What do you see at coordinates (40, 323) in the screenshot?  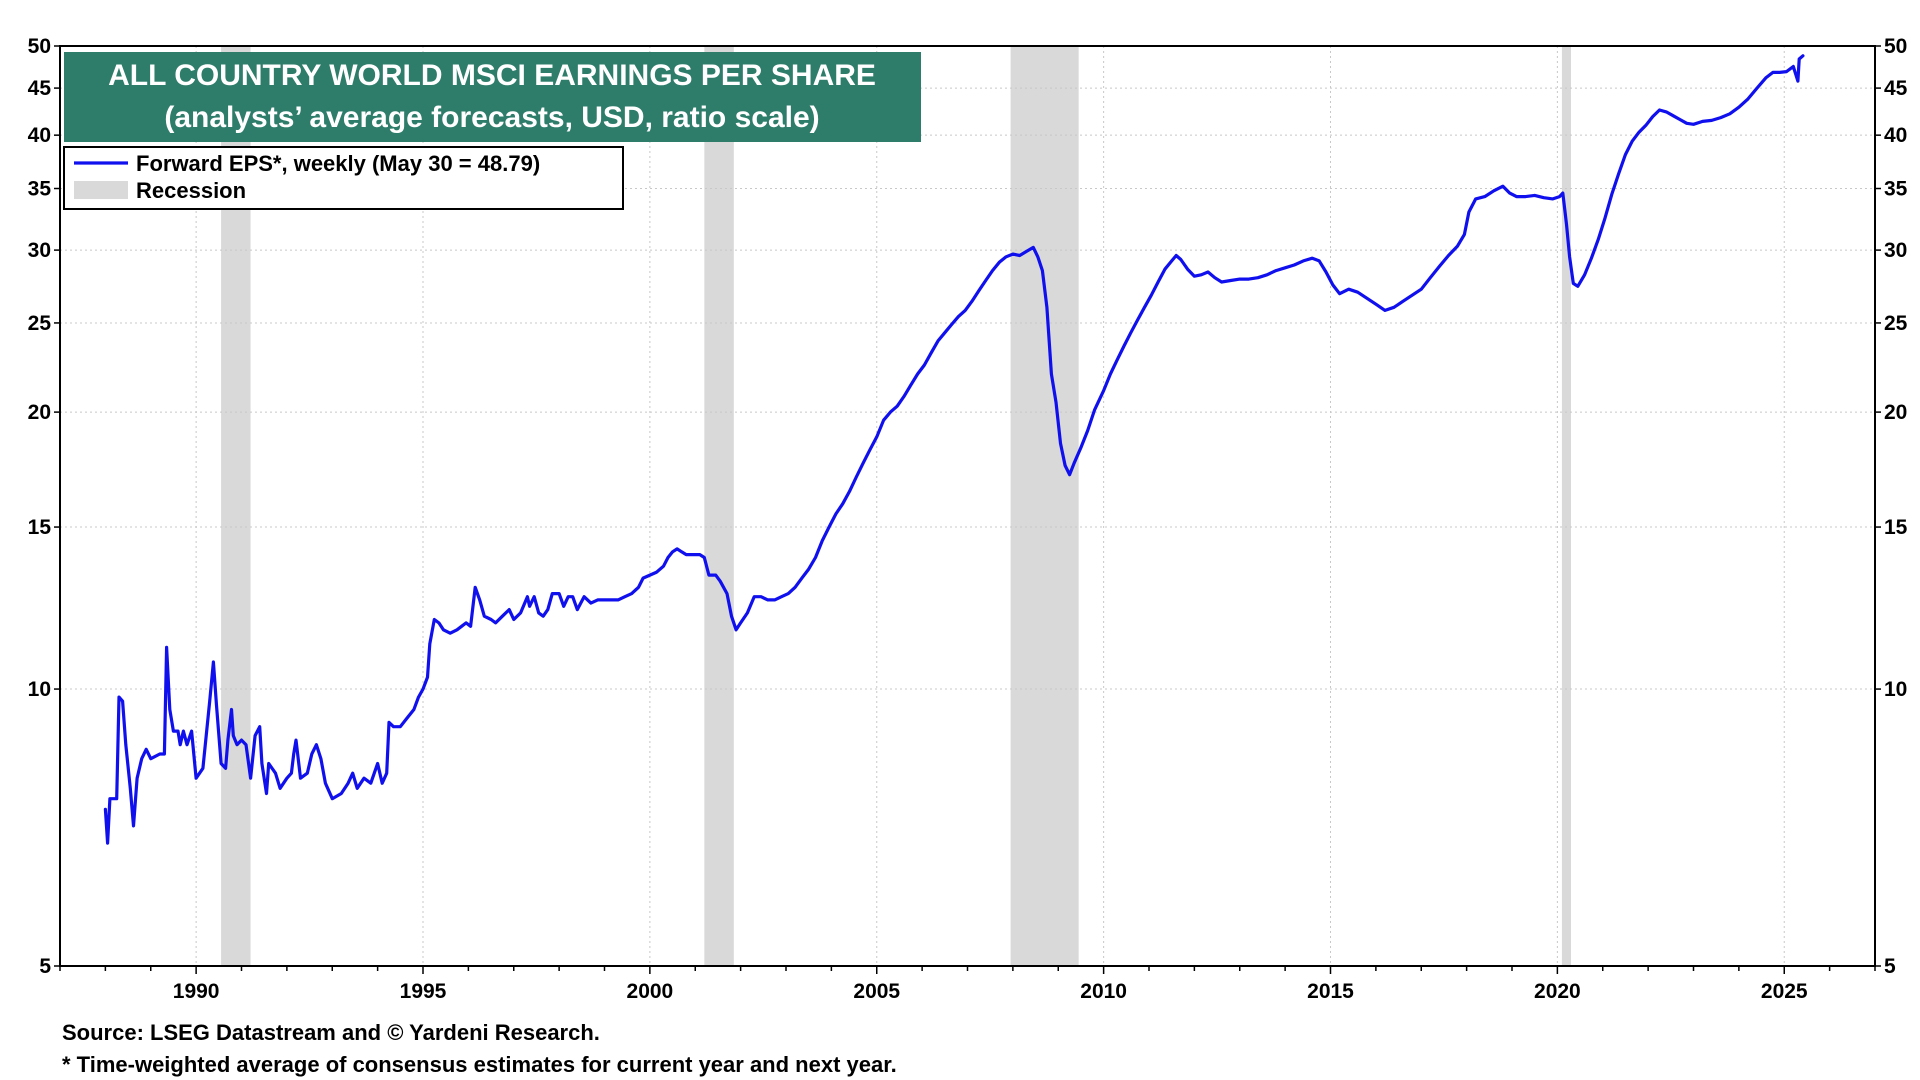 I see `y-tick-label-left: 25` at bounding box center [40, 323].